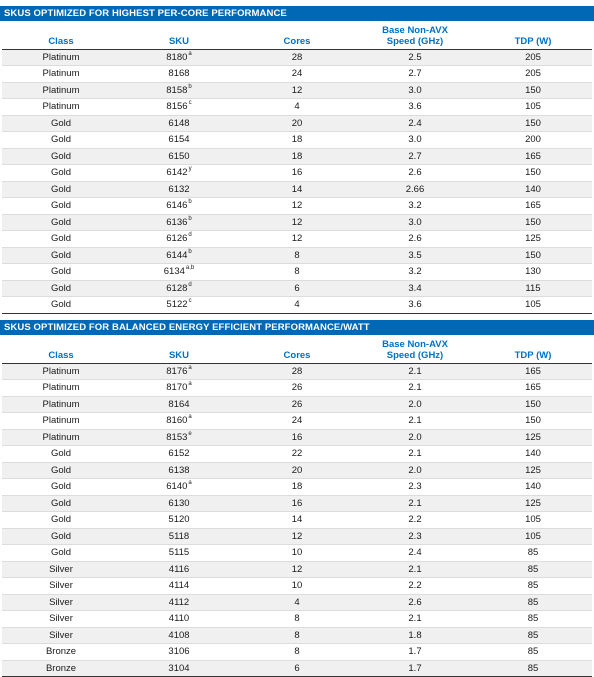 This screenshot has height=677, width=594. I want to click on cell-sku: 6132, so click(179, 189).